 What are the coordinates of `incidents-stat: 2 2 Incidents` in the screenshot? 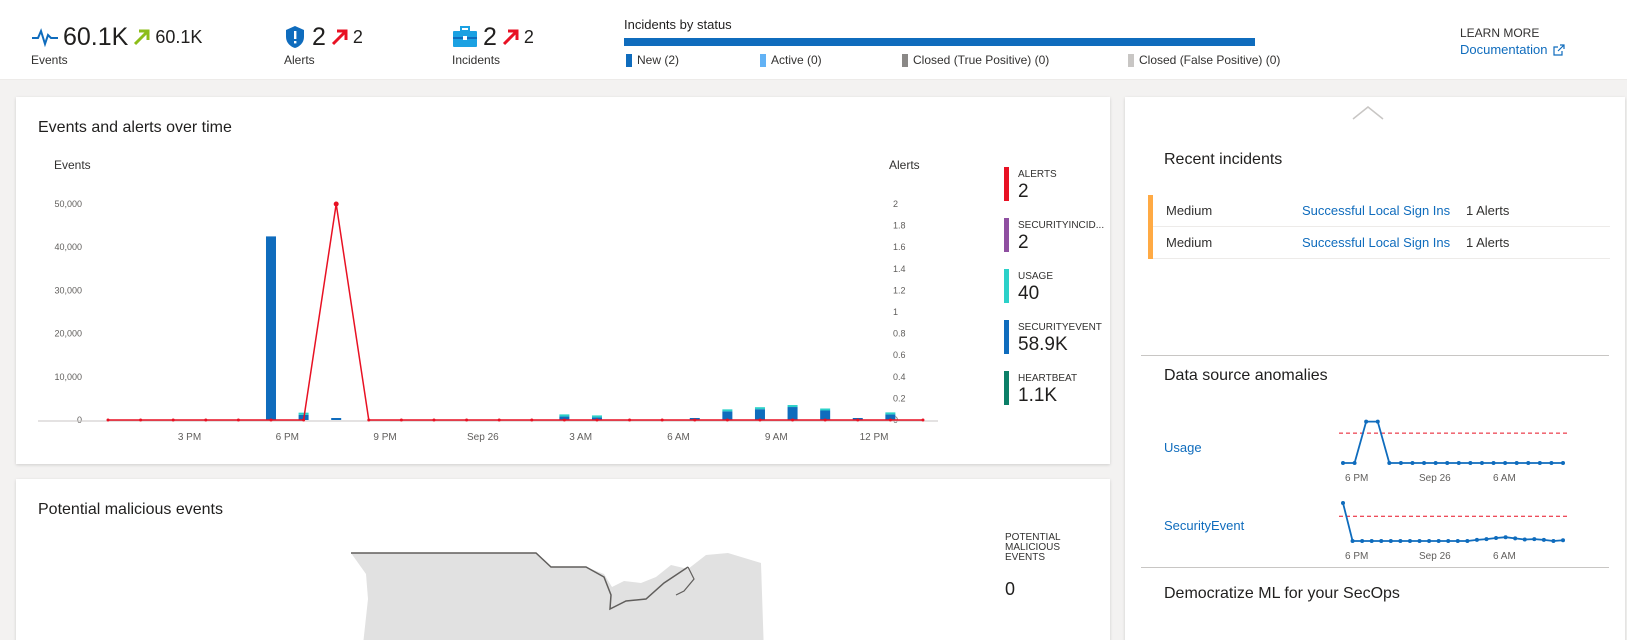 It's located at (493, 45).